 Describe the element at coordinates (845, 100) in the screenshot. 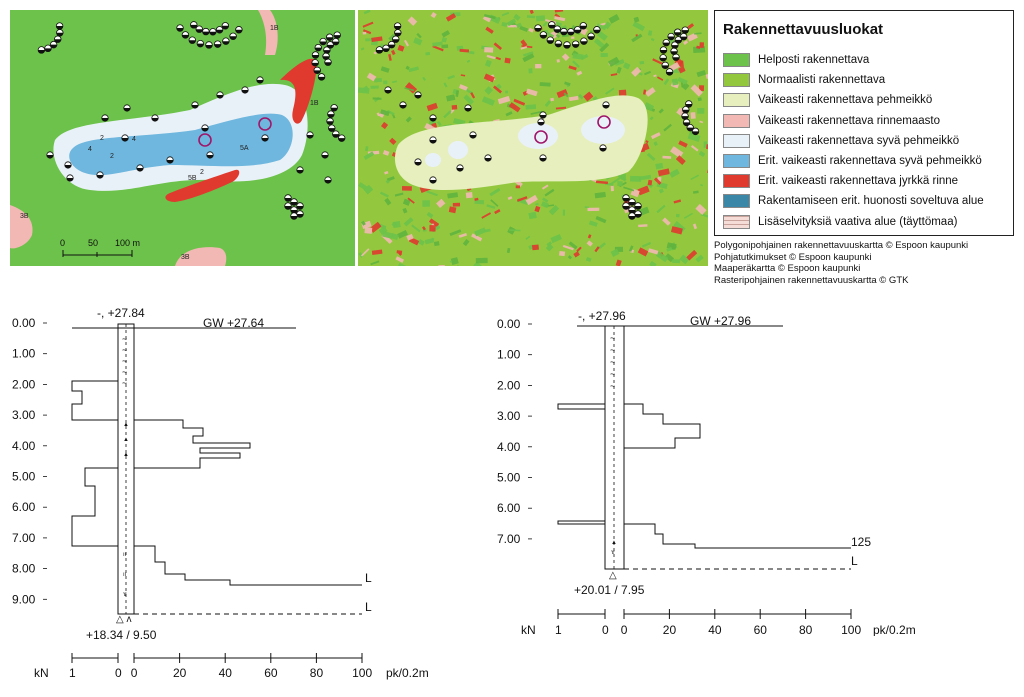

I see `legend-label: Vaikeasti rakennettava pehmeikkö` at that location.